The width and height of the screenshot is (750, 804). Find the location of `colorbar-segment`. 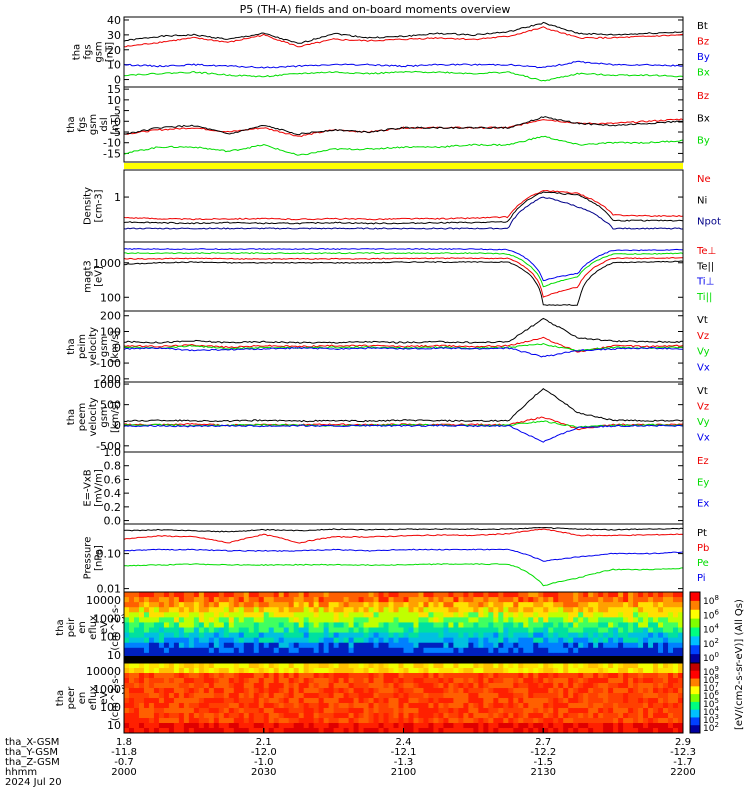

colorbar-segment is located at coordinates (695, 690).